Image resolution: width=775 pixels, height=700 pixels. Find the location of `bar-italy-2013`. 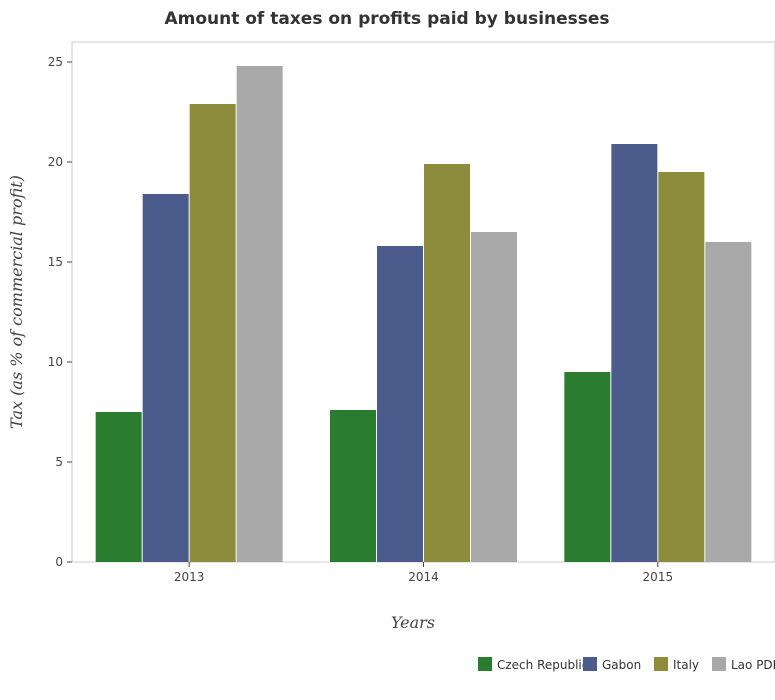

bar-italy-2013 is located at coordinates (212, 333).